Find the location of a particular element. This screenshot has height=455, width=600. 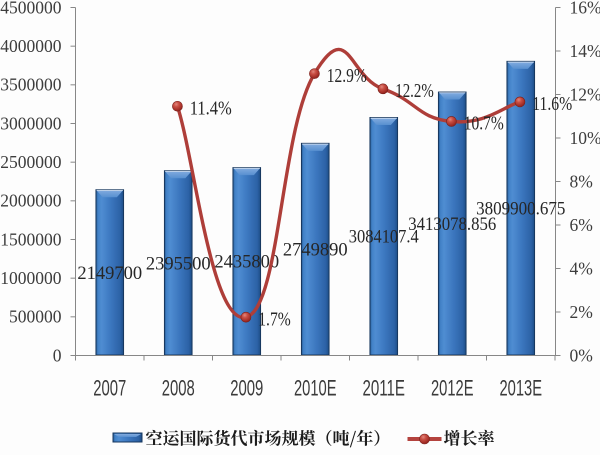

svg-text: 6% is located at coordinates (581, 225).